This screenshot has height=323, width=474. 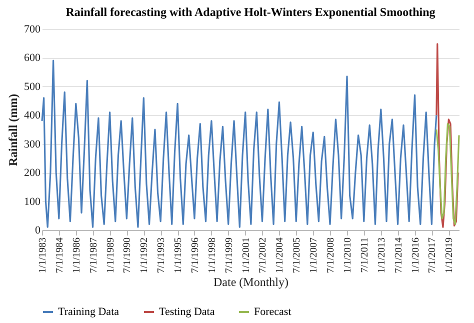 What do you see at coordinates (382, 256) in the screenshot?
I see `x-tick-label: 1/1/2013` at bounding box center [382, 256].